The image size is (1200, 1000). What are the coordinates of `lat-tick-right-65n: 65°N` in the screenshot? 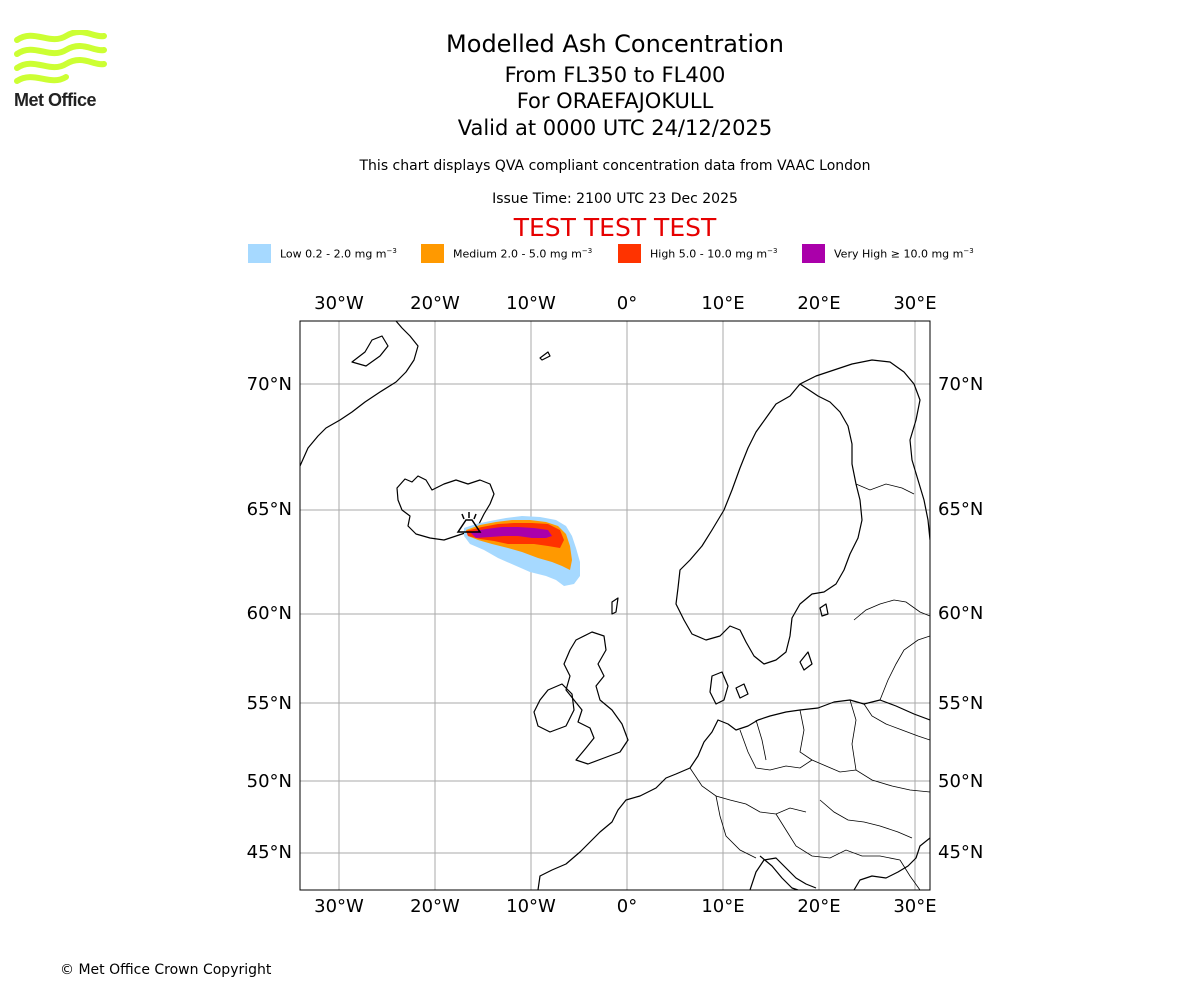 It's located at (960, 509).